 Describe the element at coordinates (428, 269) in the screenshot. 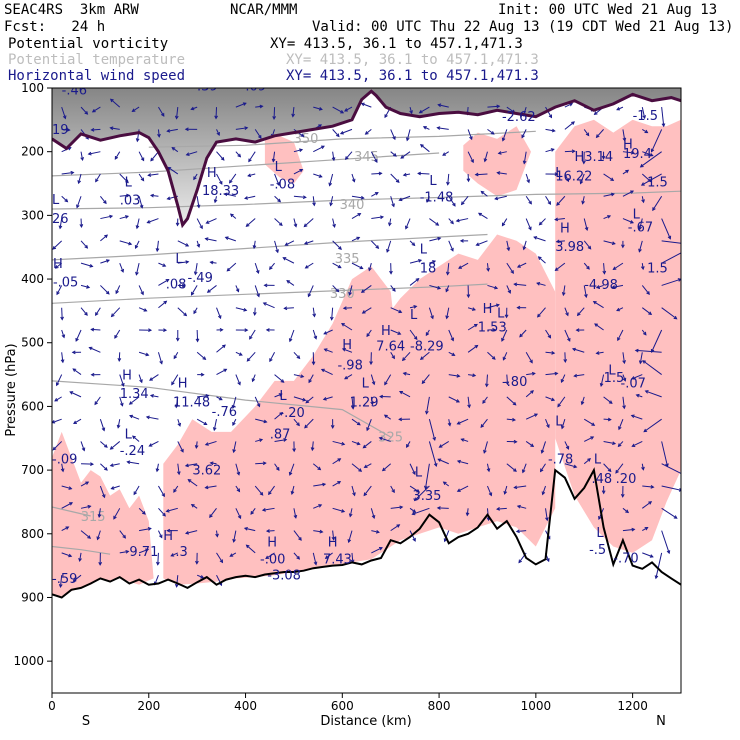

I see `wind-extremum-label-38: 18` at that location.